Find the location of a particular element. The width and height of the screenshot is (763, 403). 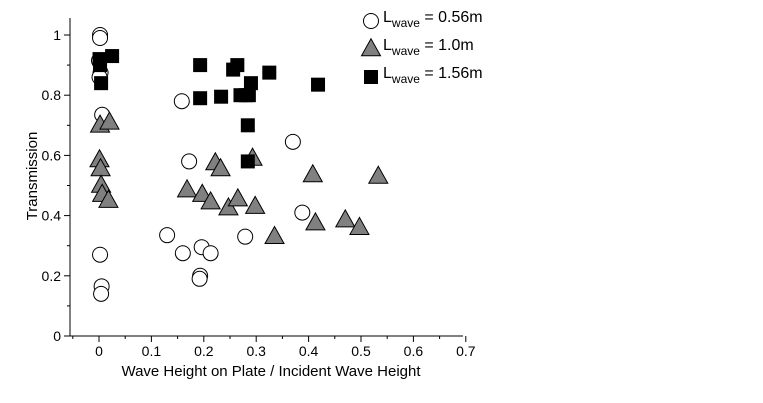

legend-item: Lwave = 1.0m is located at coordinates (417, 47).